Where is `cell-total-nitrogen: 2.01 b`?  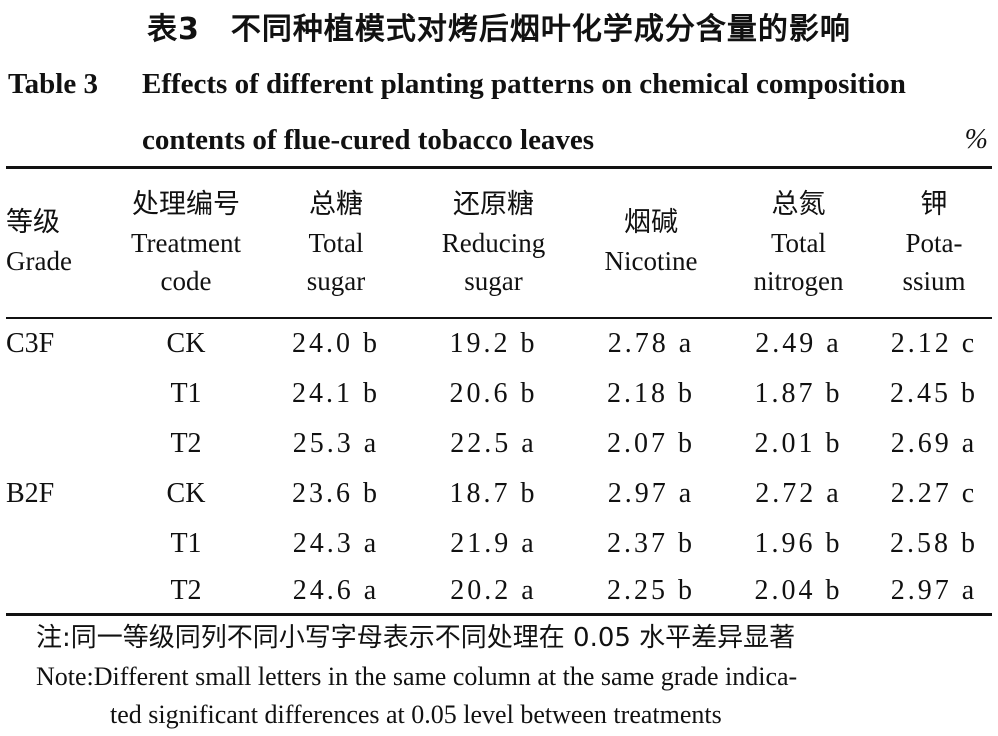 cell-total-nitrogen: 2.01 b is located at coordinates (798, 443).